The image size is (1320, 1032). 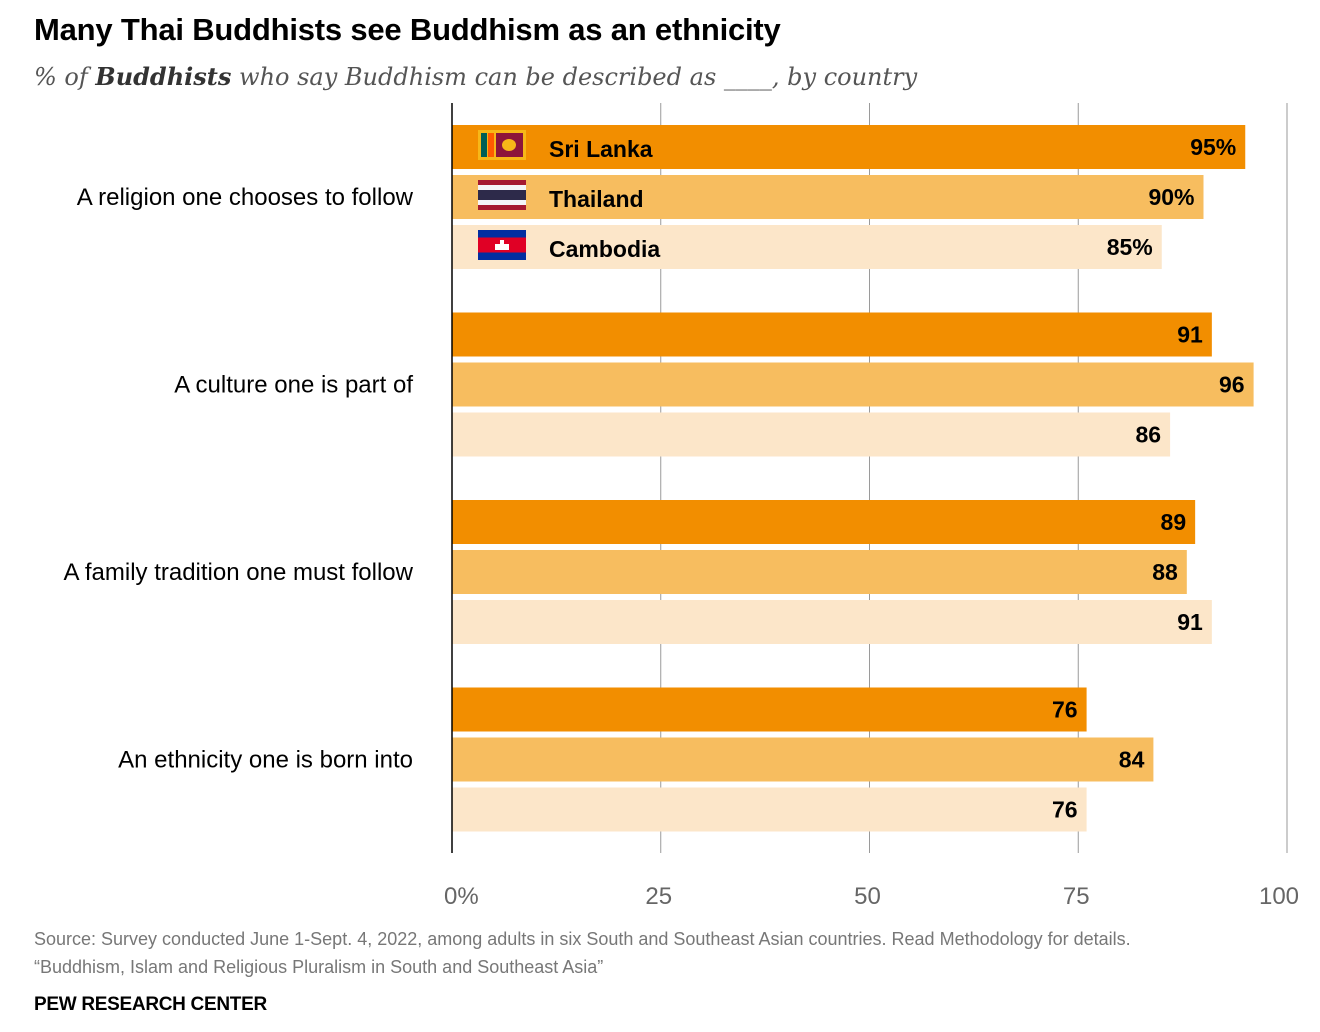 What do you see at coordinates (293, 385) in the screenshot?
I see `category-label: A culture one is part of` at bounding box center [293, 385].